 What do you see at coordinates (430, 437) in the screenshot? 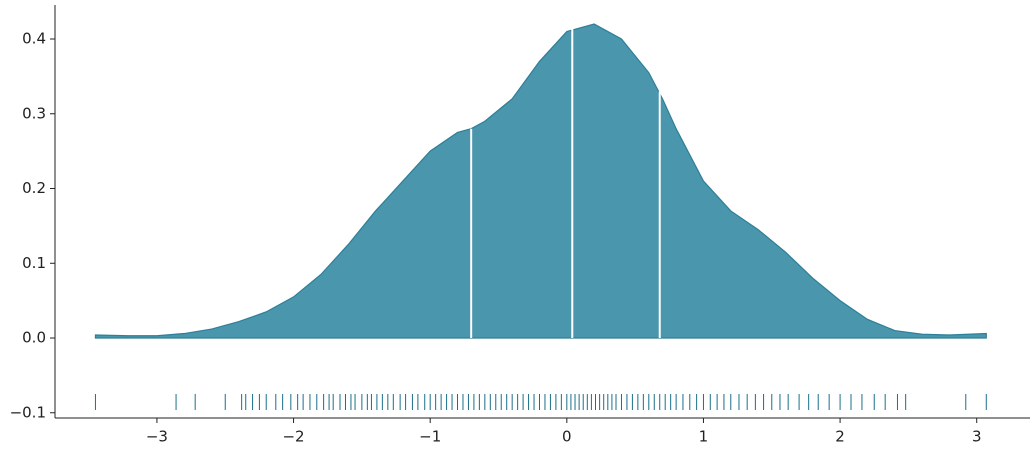
I see `x-tick-label: −1` at bounding box center [430, 437].